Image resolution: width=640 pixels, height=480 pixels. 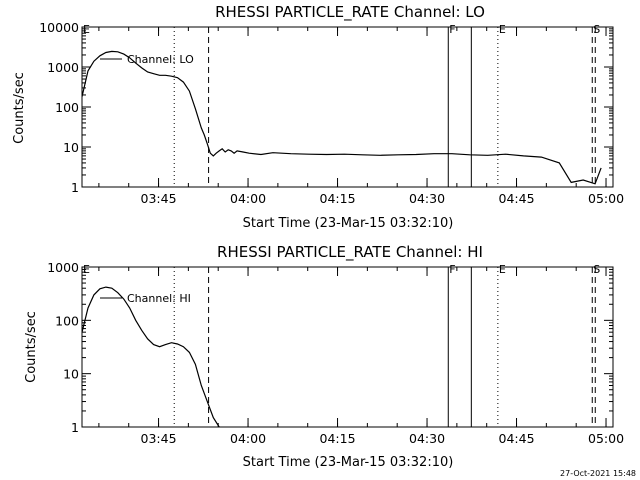 I want to click on chart-title: RHESSI PARTICLE_RATE Channel: HI, so click(x=350, y=252).